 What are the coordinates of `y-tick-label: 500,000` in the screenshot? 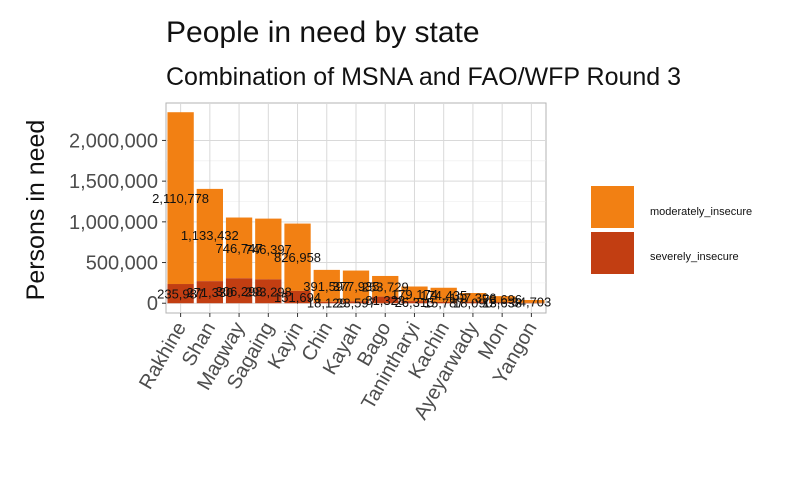 It's located at (122, 264).